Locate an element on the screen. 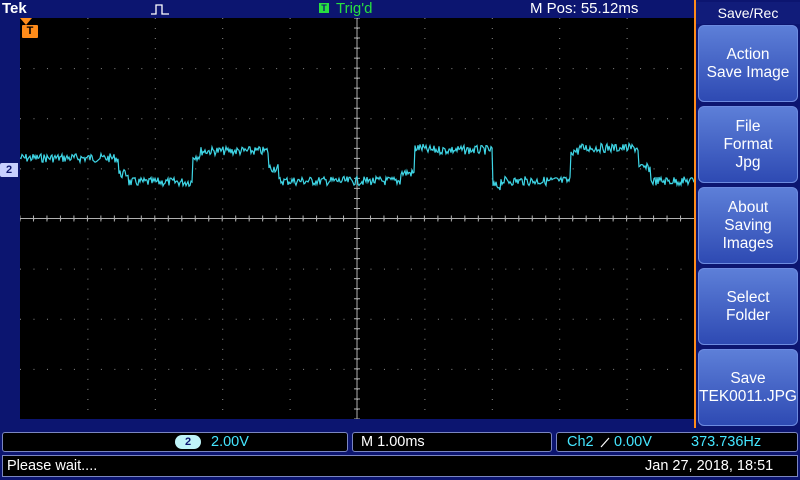 This screenshot has height=480, width=800. message-bar: Please wait.... Jan 27, 2018, 18:51 is located at coordinates (400, 466).